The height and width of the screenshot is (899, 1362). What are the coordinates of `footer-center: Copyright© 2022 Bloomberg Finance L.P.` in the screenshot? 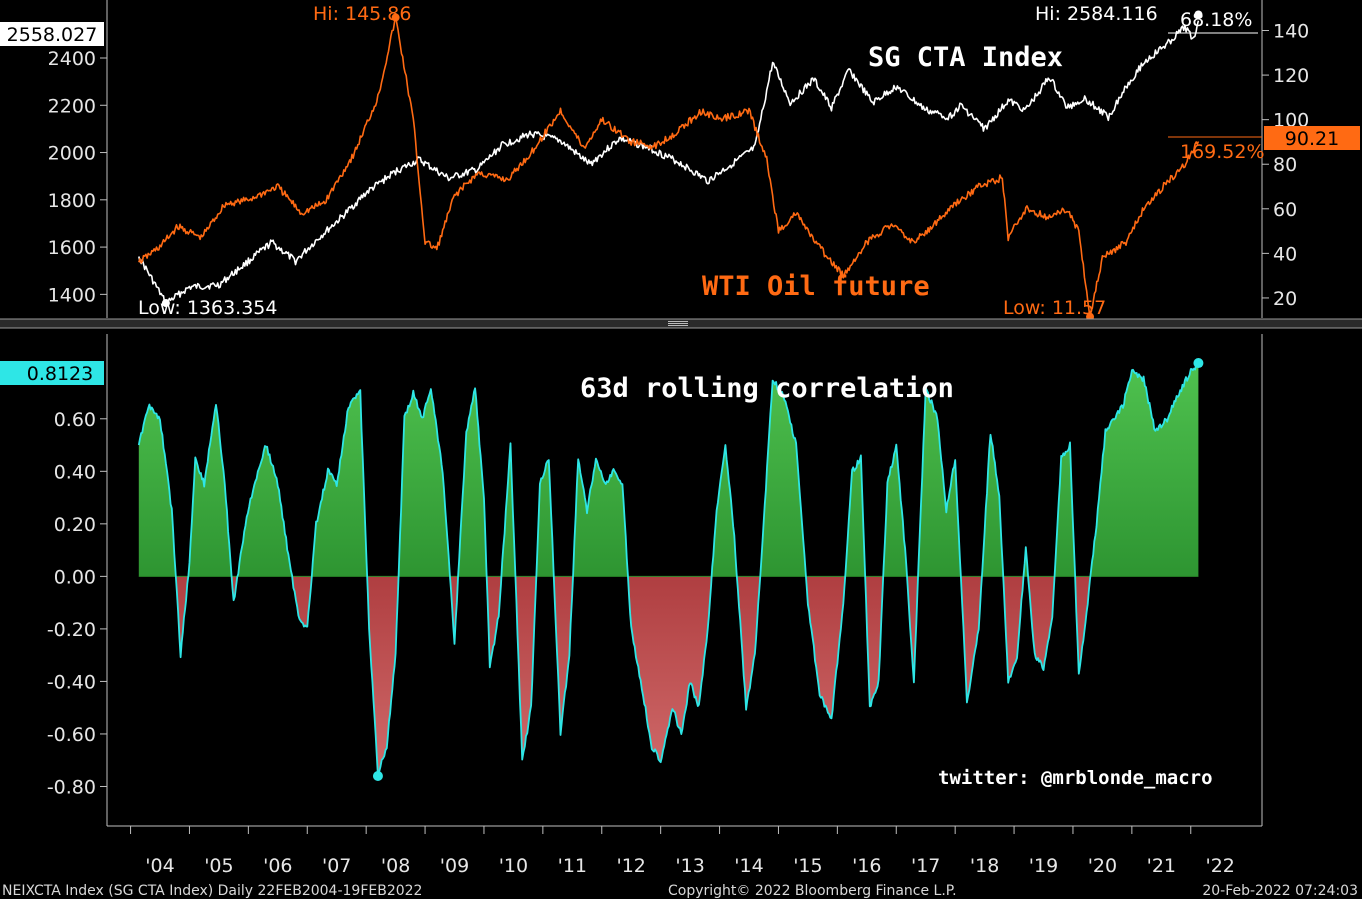 It's located at (812, 891).